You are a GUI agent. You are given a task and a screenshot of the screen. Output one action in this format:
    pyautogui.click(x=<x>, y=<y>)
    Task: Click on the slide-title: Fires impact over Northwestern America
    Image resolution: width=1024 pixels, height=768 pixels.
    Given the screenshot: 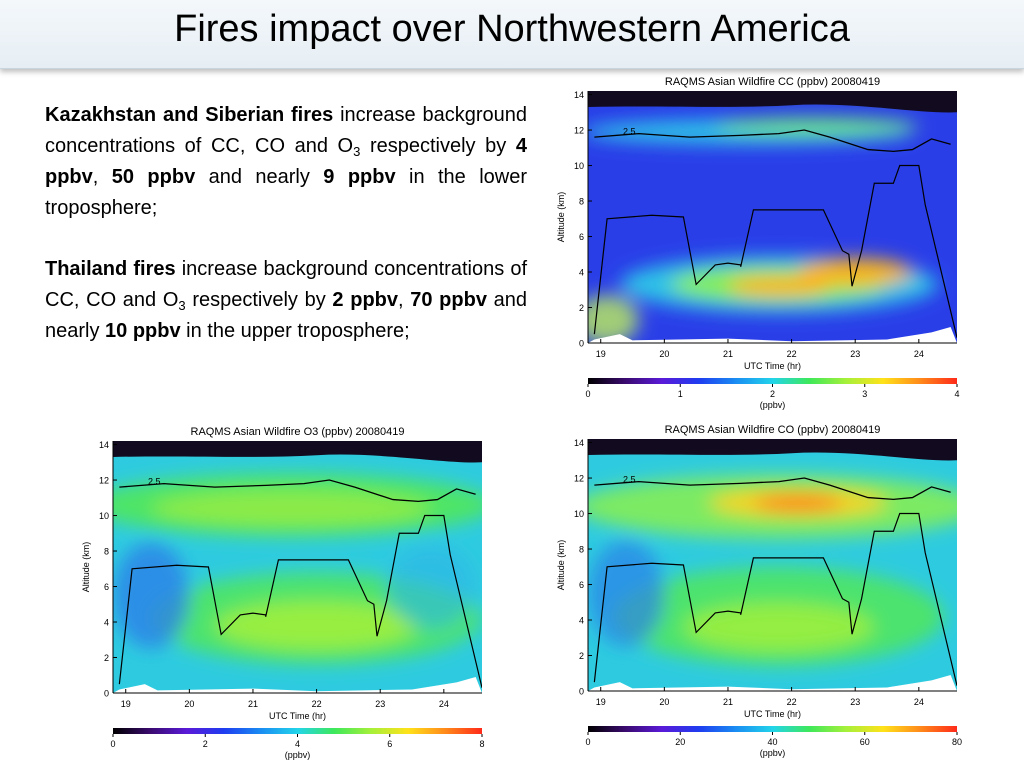 What is the action you would take?
    pyautogui.click(x=512, y=29)
    